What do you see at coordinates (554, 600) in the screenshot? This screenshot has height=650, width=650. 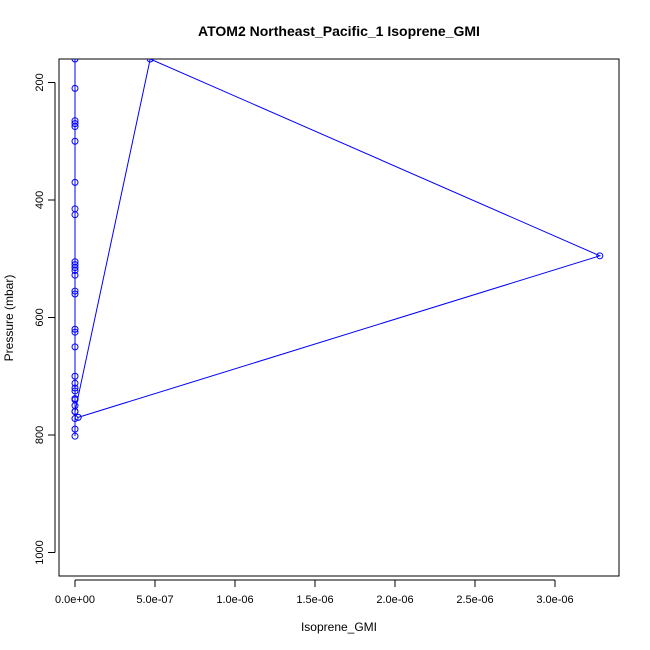 I see `x-tick-label: 3.0e-06` at bounding box center [554, 600].